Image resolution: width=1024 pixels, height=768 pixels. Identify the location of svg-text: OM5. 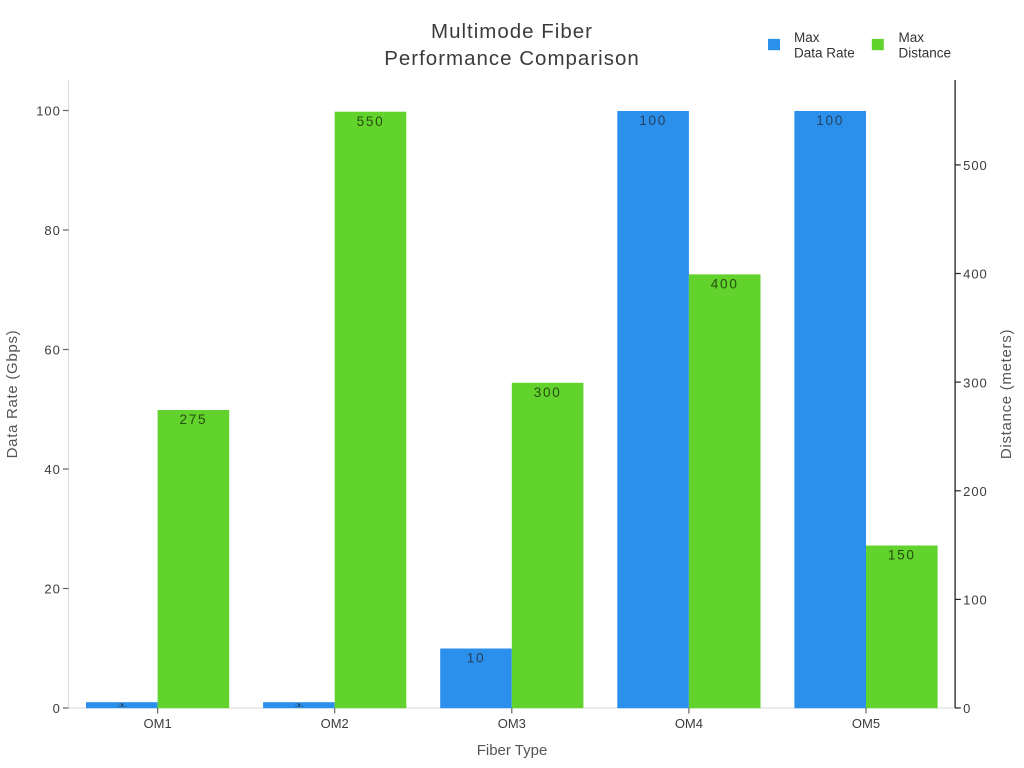
(866, 723).